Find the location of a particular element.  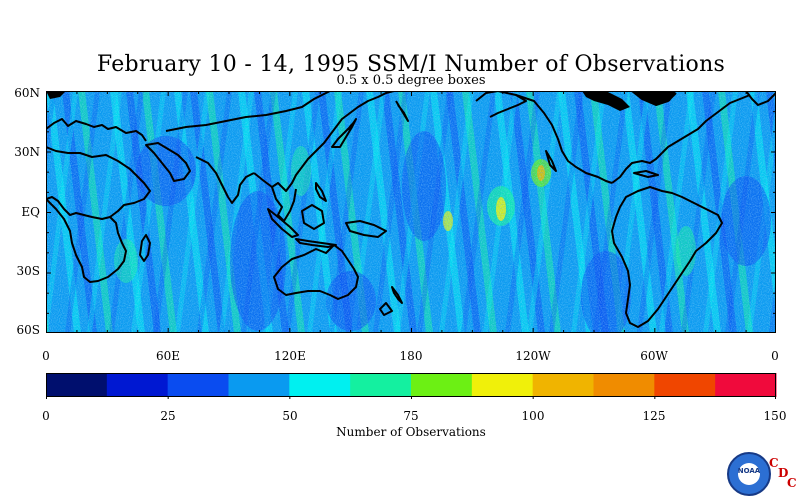

lon-label-0-east: 0 is located at coordinates (775, 356).